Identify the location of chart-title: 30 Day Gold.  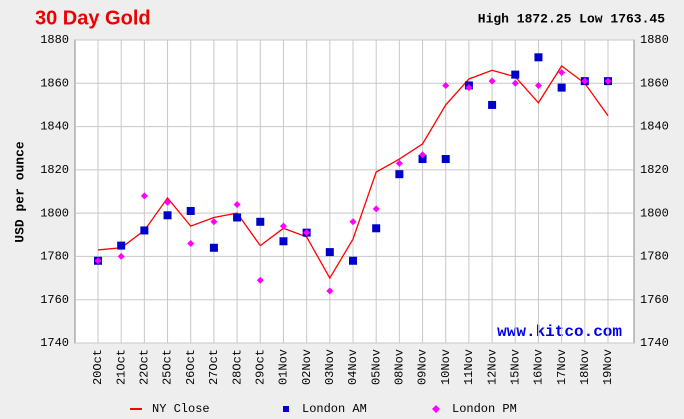
(93, 18).